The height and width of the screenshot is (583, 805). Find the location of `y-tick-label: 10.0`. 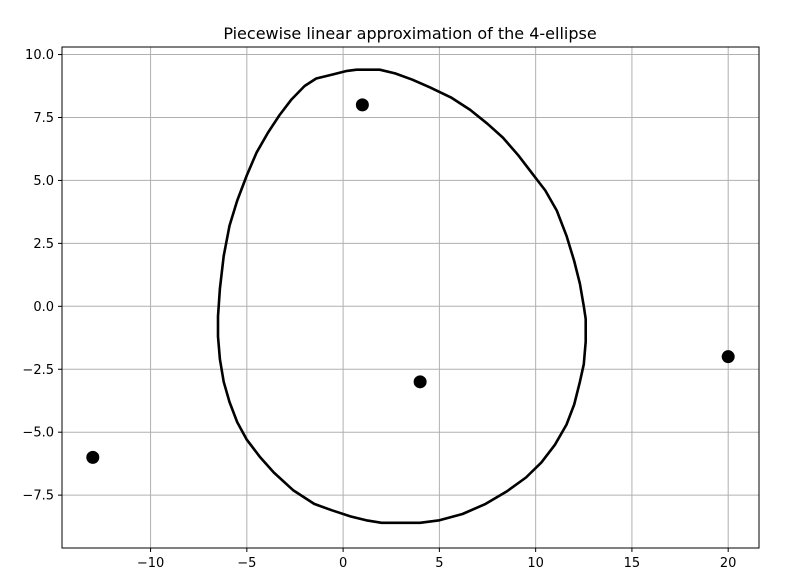

y-tick-label: 10.0 is located at coordinates (39, 55).